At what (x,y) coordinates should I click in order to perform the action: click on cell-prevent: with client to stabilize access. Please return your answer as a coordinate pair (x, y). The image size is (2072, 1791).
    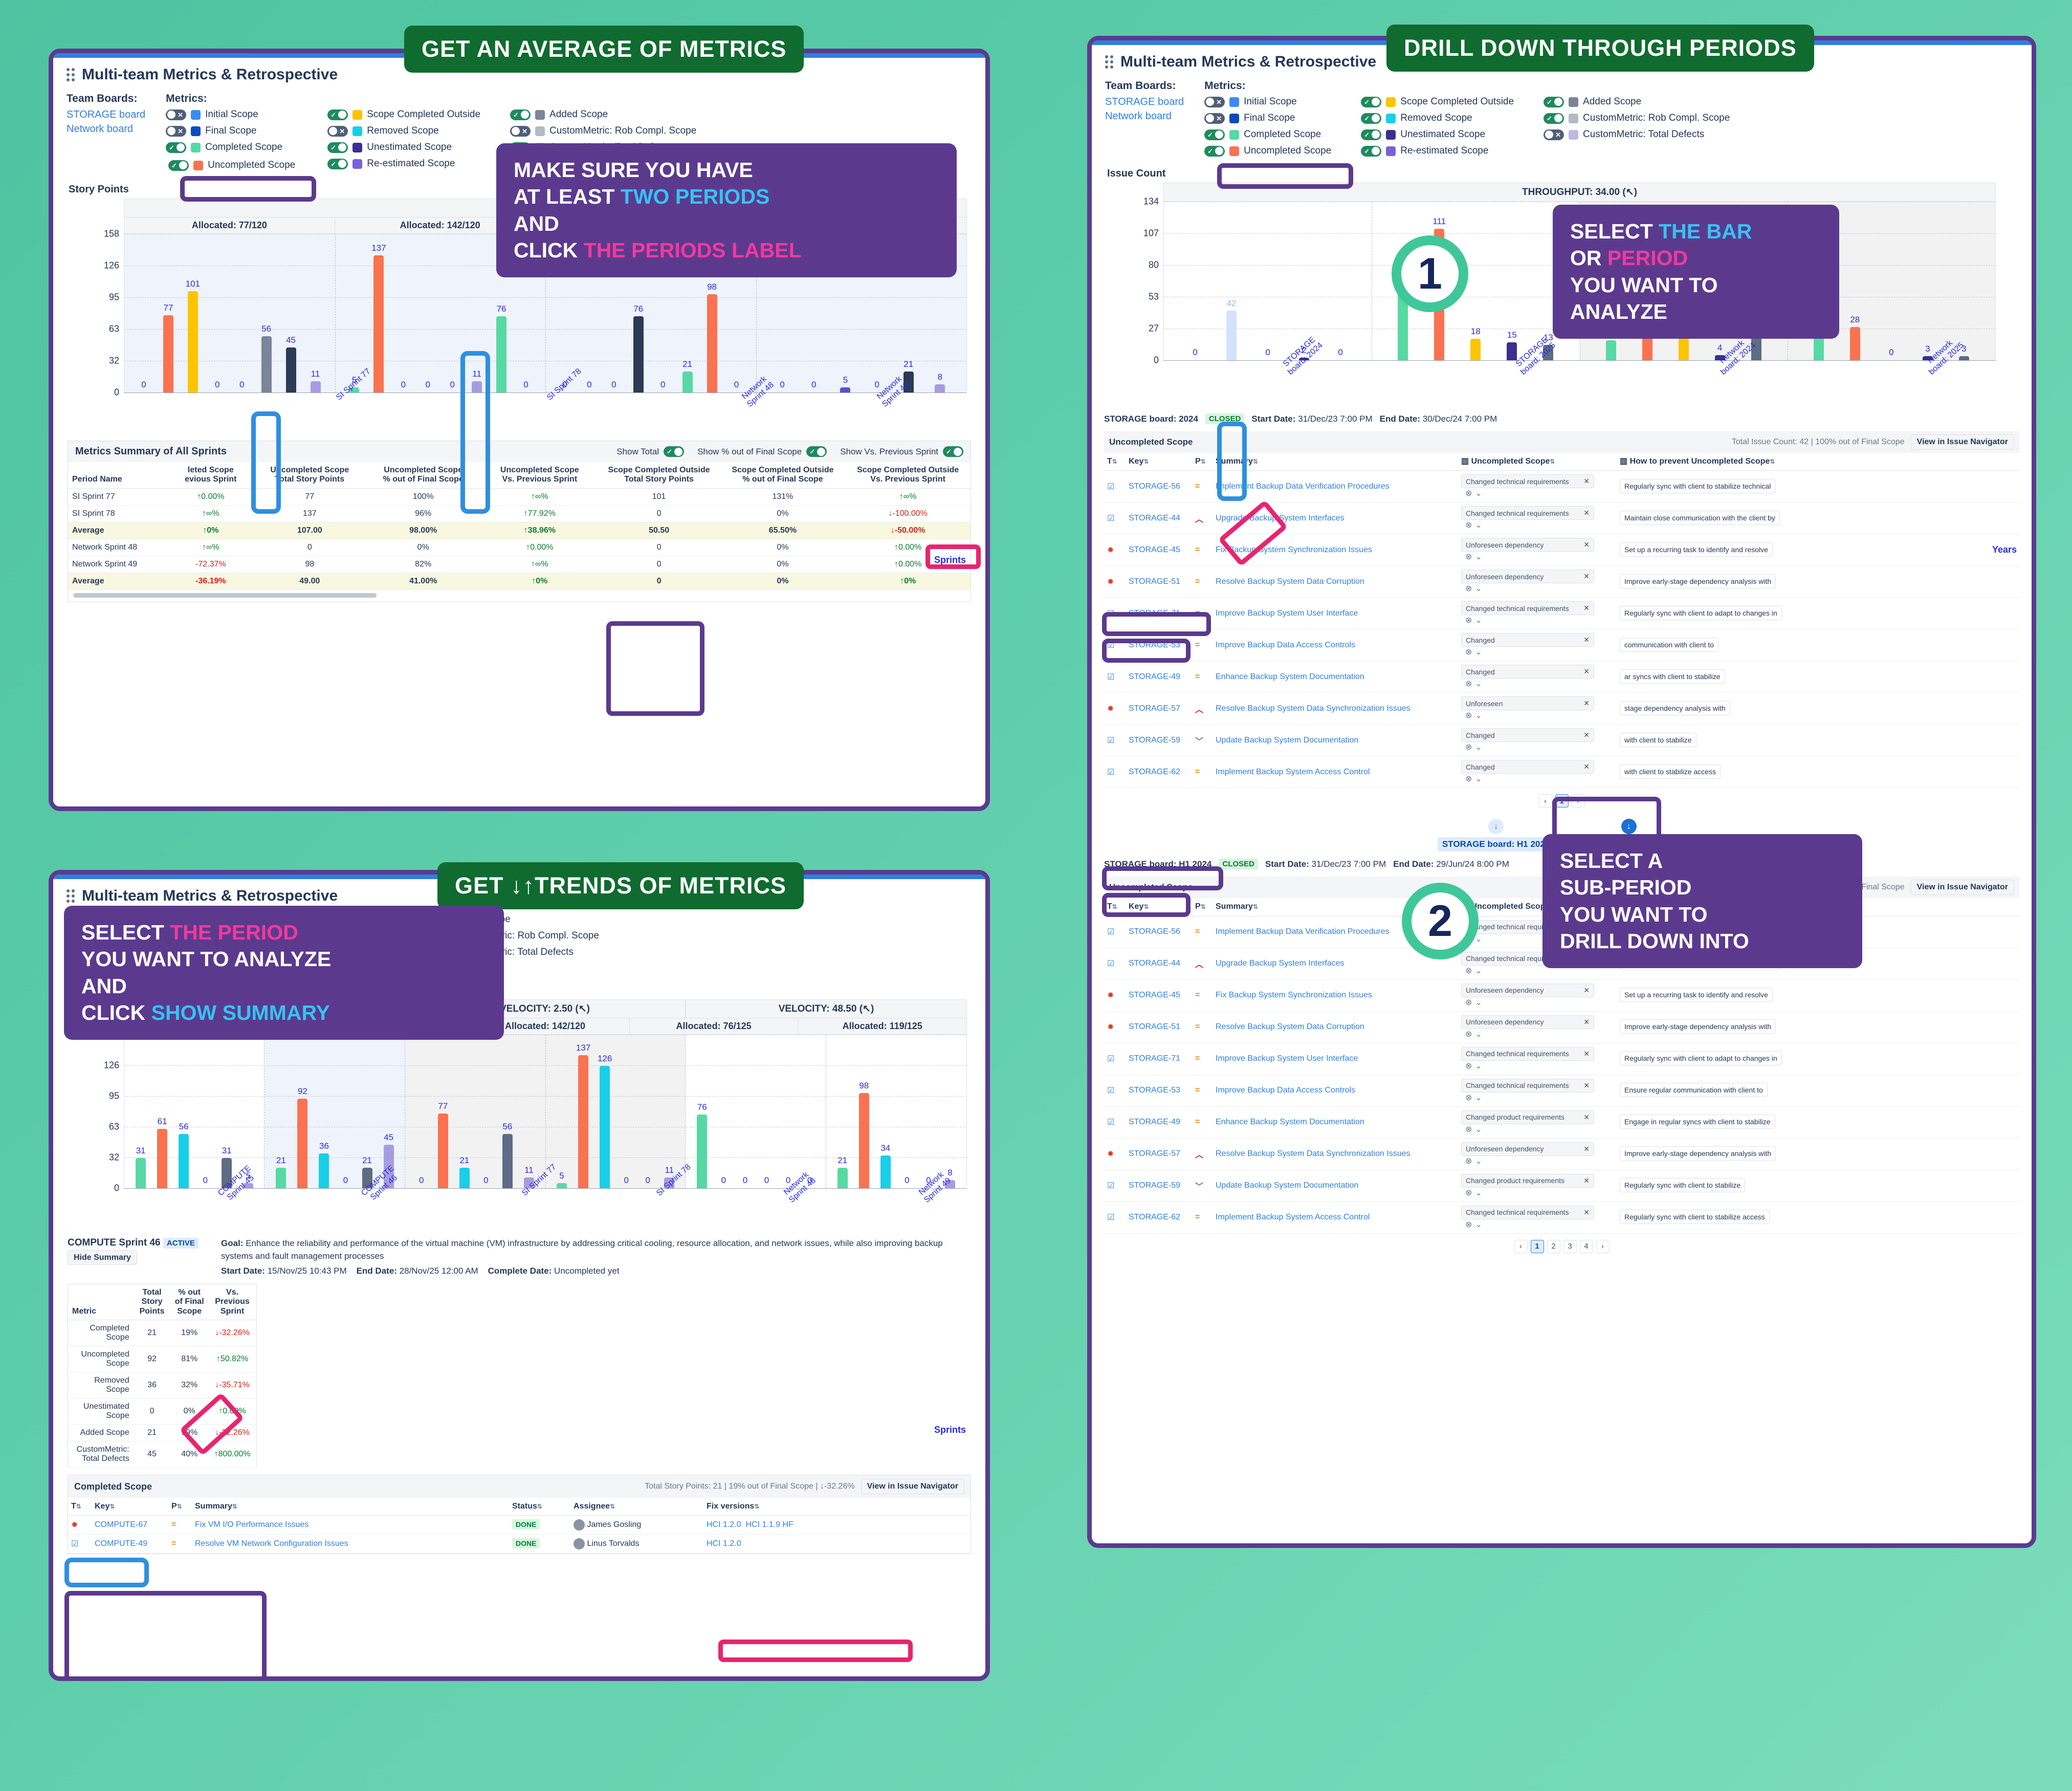
    Looking at the image, I should click on (1818, 772).